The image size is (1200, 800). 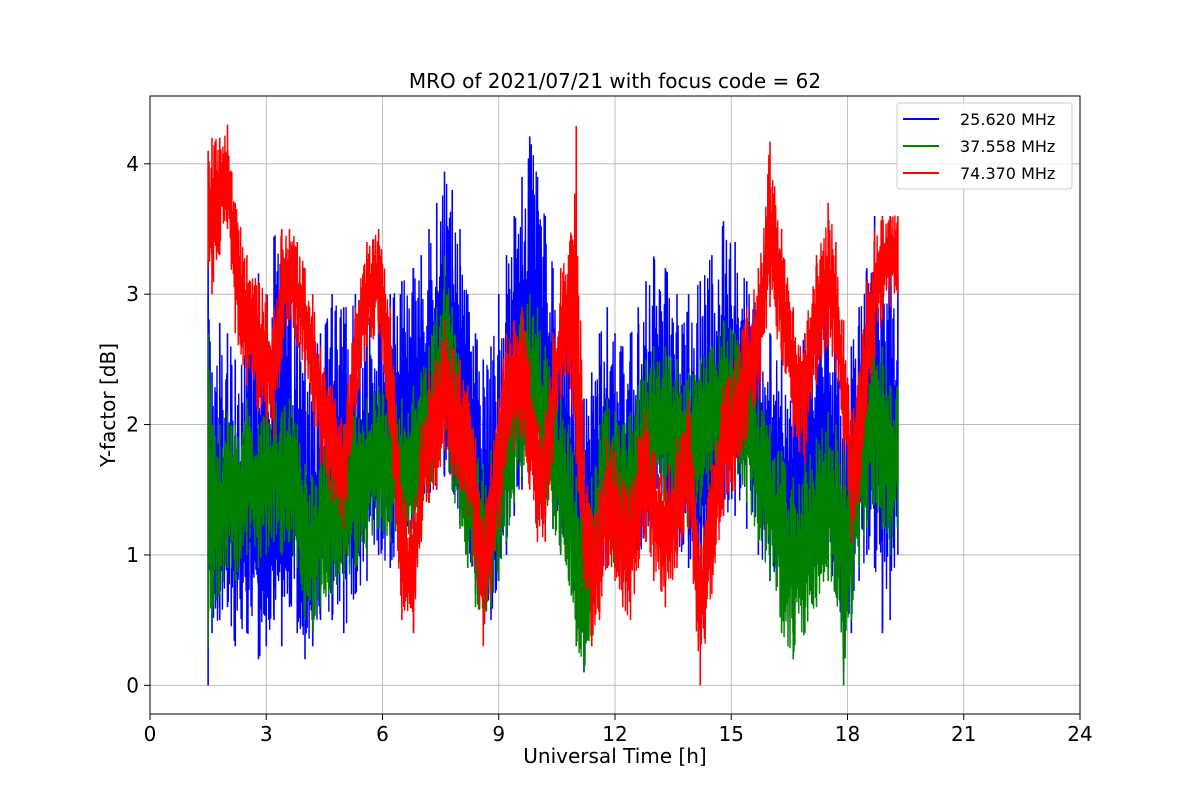 I want to click on legend-label: 25.620 MHz, so click(x=1007, y=119).